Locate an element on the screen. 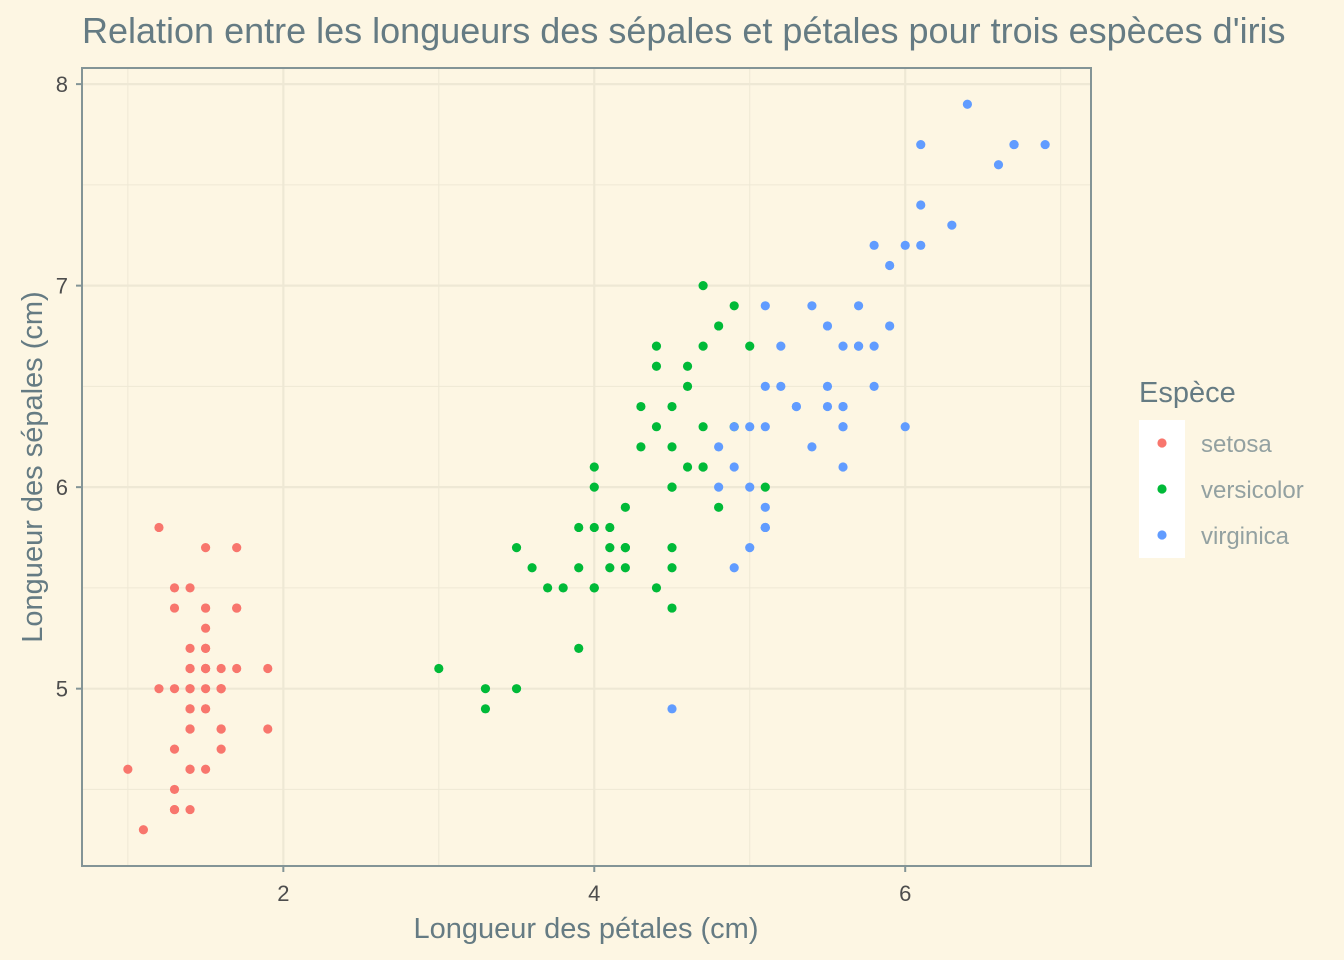 The height and width of the screenshot is (960, 1344). x-tick-label: 4 is located at coordinates (594, 893).